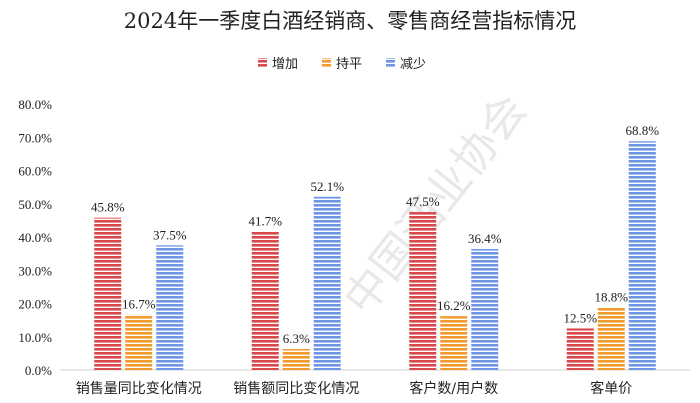 The width and height of the screenshot is (700, 403). What do you see at coordinates (139, 303) in the screenshot?
I see `data-label: 16.7%` at bounding box center [139, 303].